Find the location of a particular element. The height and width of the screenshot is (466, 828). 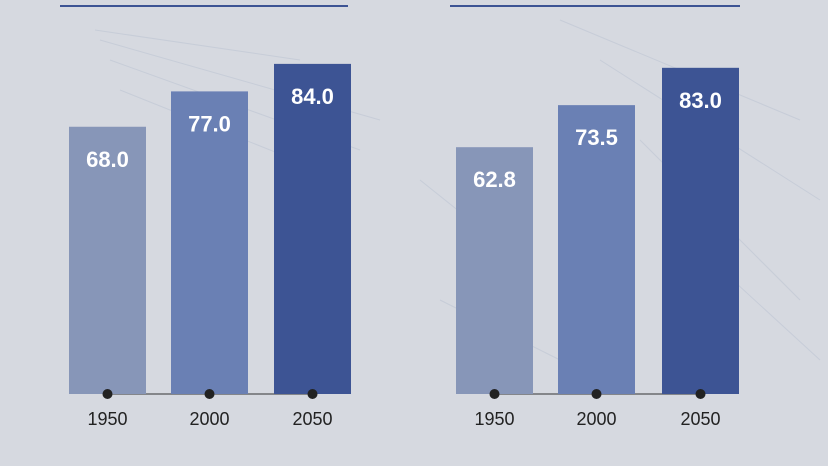

value-label: 84.0 is located at coordinates (312, 96).